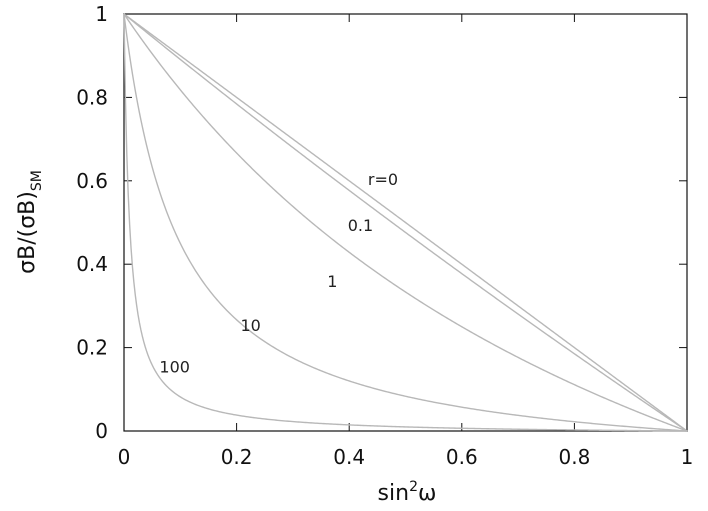 The image size is (708, 511). Describe the element at coordinates (360, 225) in the screenshot. I see `curve-label: 0.1` at that location.